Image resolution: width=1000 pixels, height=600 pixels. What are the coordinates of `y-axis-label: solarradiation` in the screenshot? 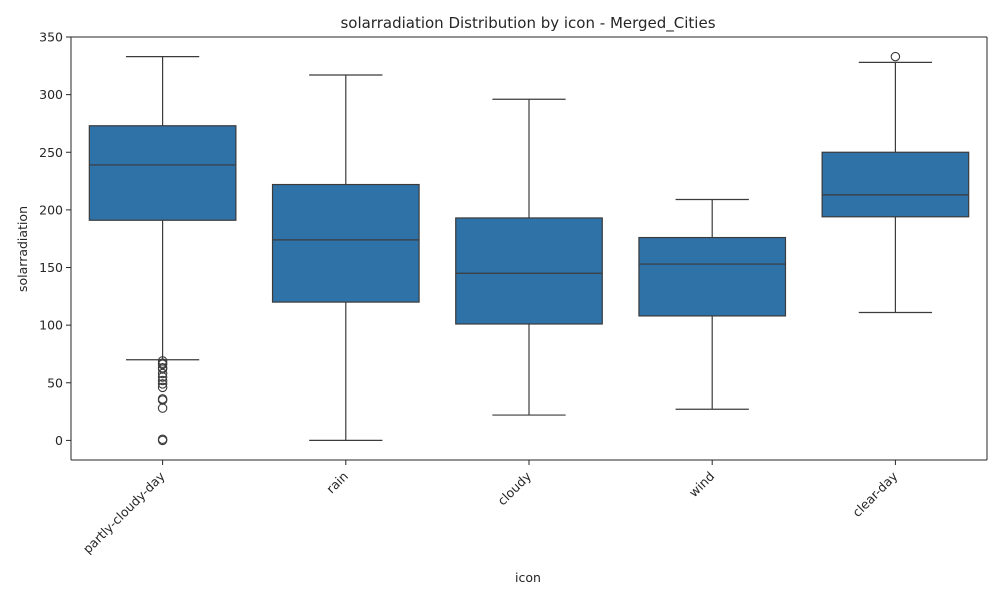 It's located at (22, 249).